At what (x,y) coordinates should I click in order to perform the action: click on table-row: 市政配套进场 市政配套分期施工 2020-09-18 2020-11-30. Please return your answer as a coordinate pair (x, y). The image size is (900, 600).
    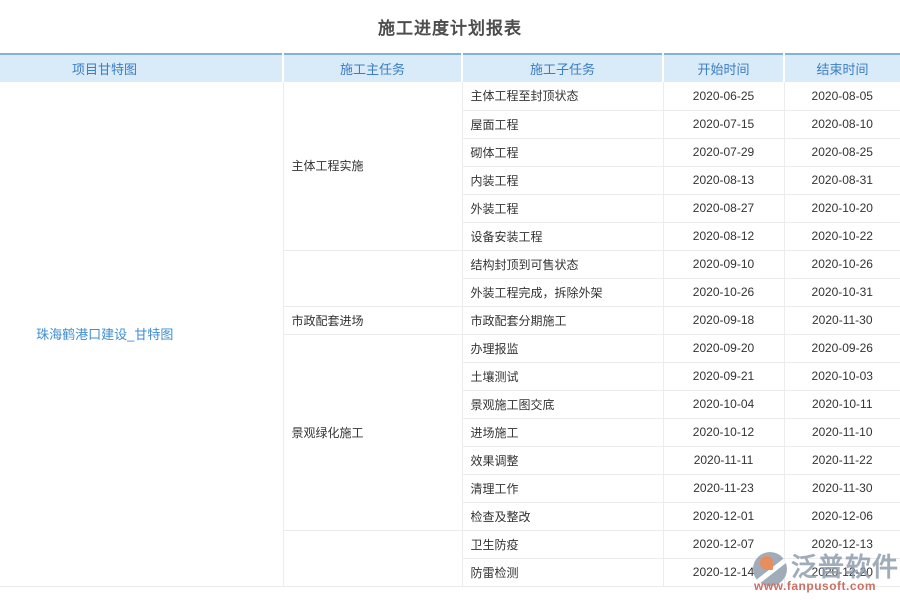
    Looking at the image, I should click on (450, 320).